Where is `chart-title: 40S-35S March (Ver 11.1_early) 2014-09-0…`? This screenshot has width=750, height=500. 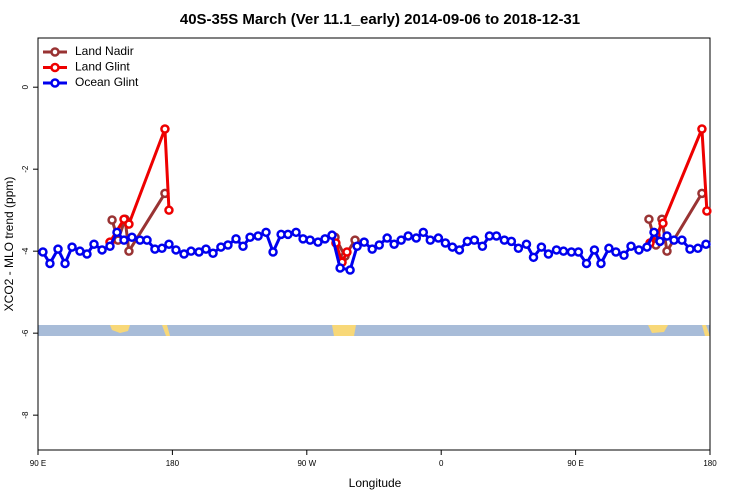 chart-title: 40S-35S March (Ver 11.1_early) 2014-09-0… is located at coordinates (380, 19).